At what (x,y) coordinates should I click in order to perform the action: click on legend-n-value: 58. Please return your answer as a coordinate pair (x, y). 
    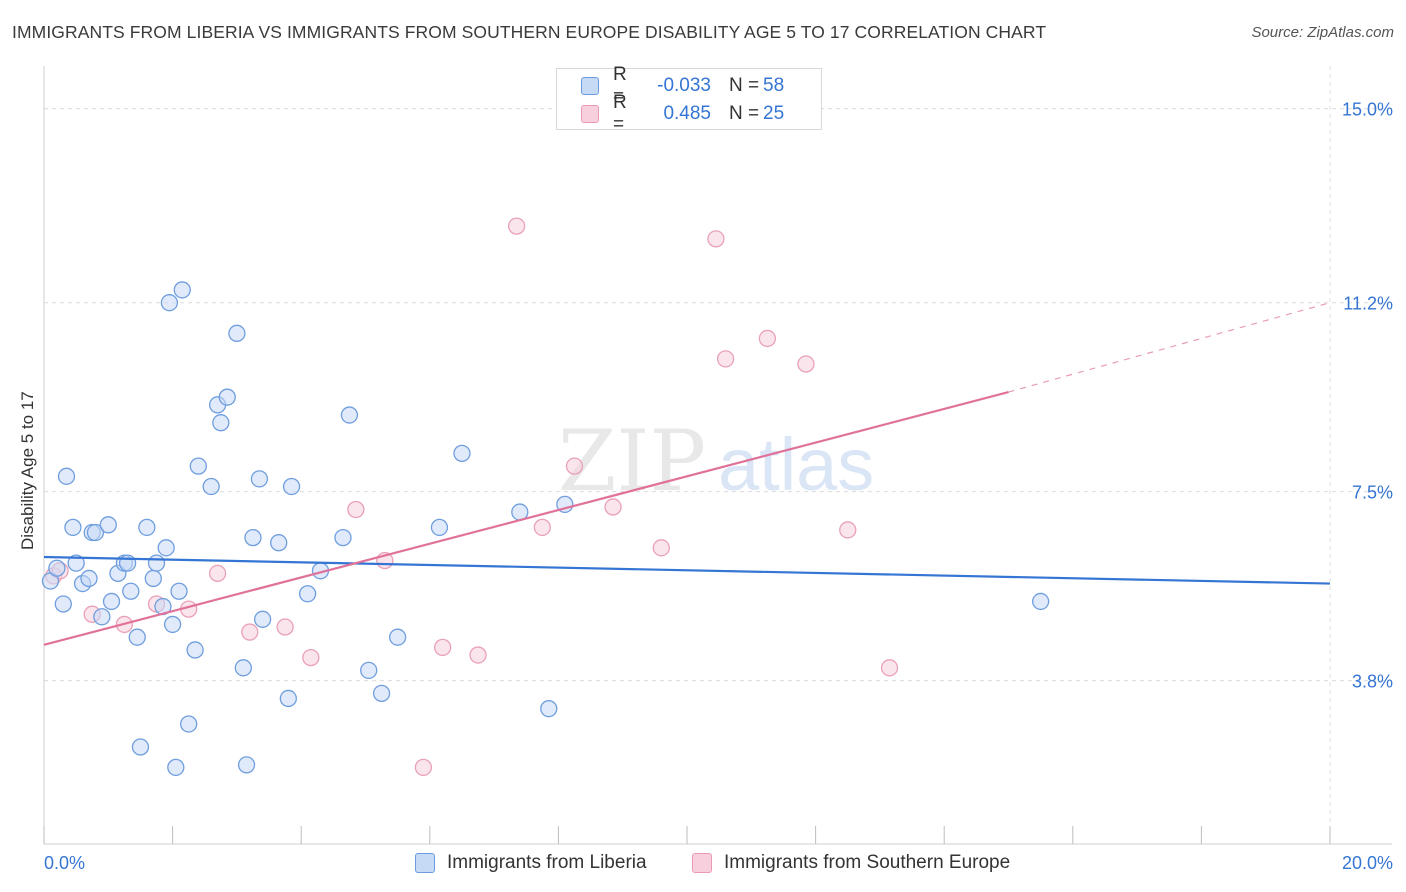
    Looking at the image, I should click on (774, 85).